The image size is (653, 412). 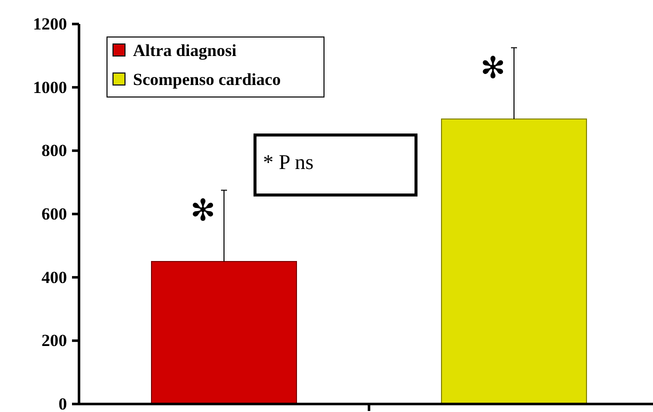 I want to click on legend-label: Altra diagnosi, so click(x=185, y=50).